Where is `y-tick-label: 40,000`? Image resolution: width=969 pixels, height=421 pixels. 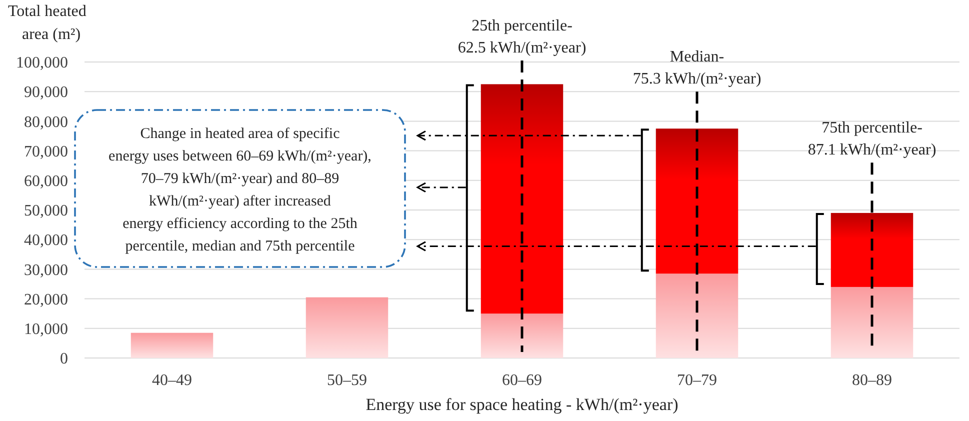
y-tick-label: 40,000 is located at coordinates (46, 241).